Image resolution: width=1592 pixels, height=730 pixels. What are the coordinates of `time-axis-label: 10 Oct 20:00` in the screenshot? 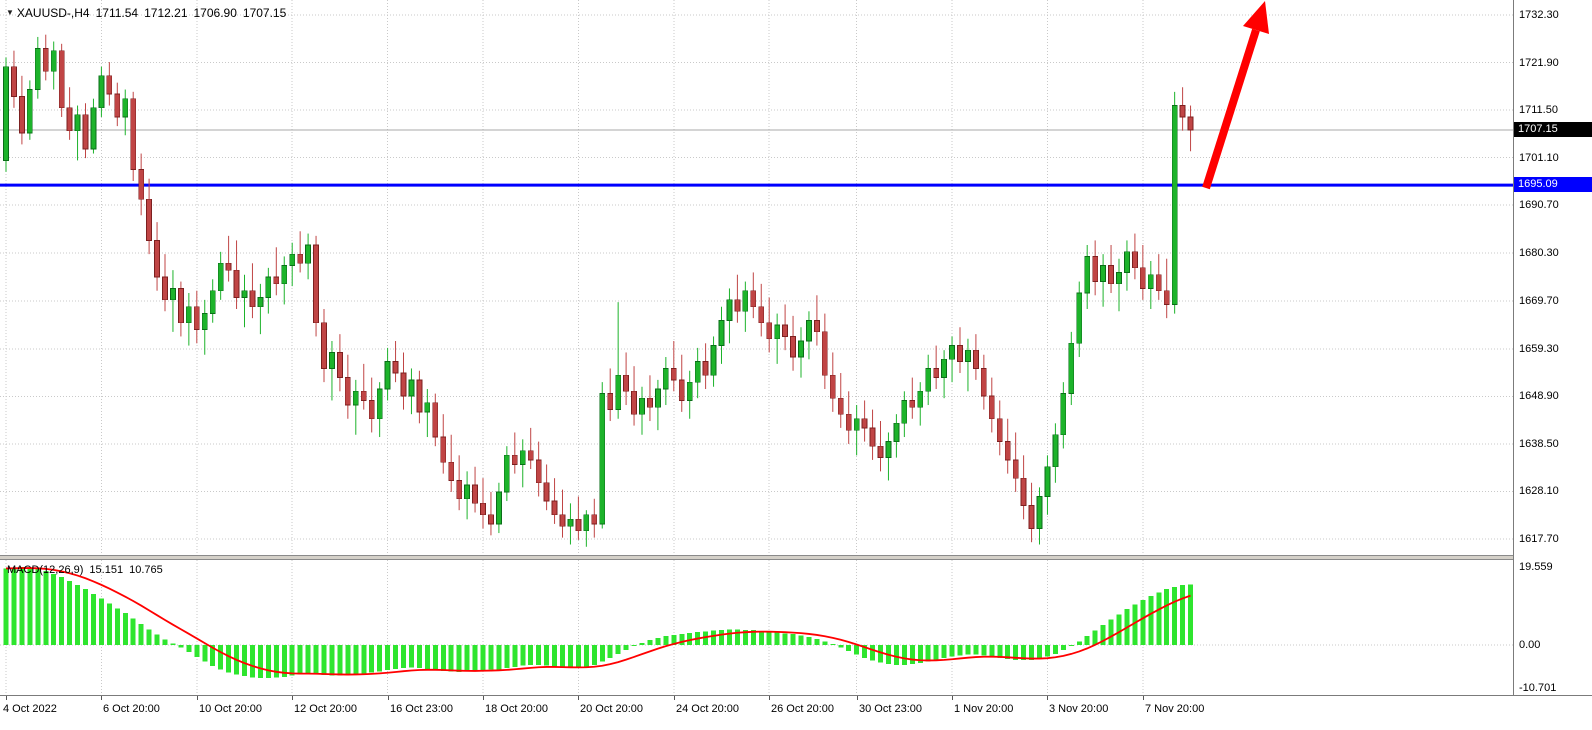 It's located at (230, 709).